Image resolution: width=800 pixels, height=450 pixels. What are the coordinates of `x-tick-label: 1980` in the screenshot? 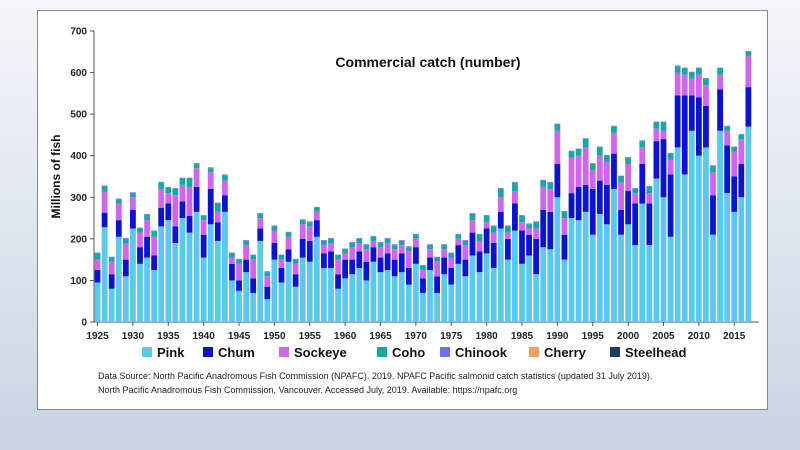 It's located at (487, 336).